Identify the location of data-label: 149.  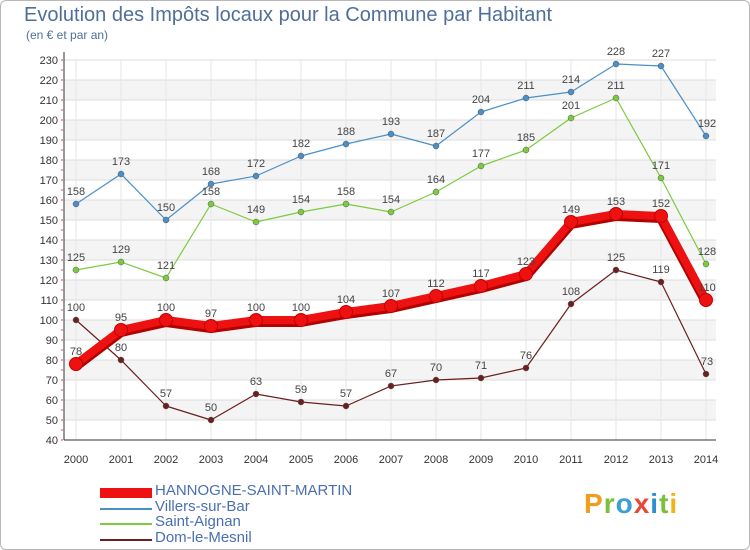
(256, 210).